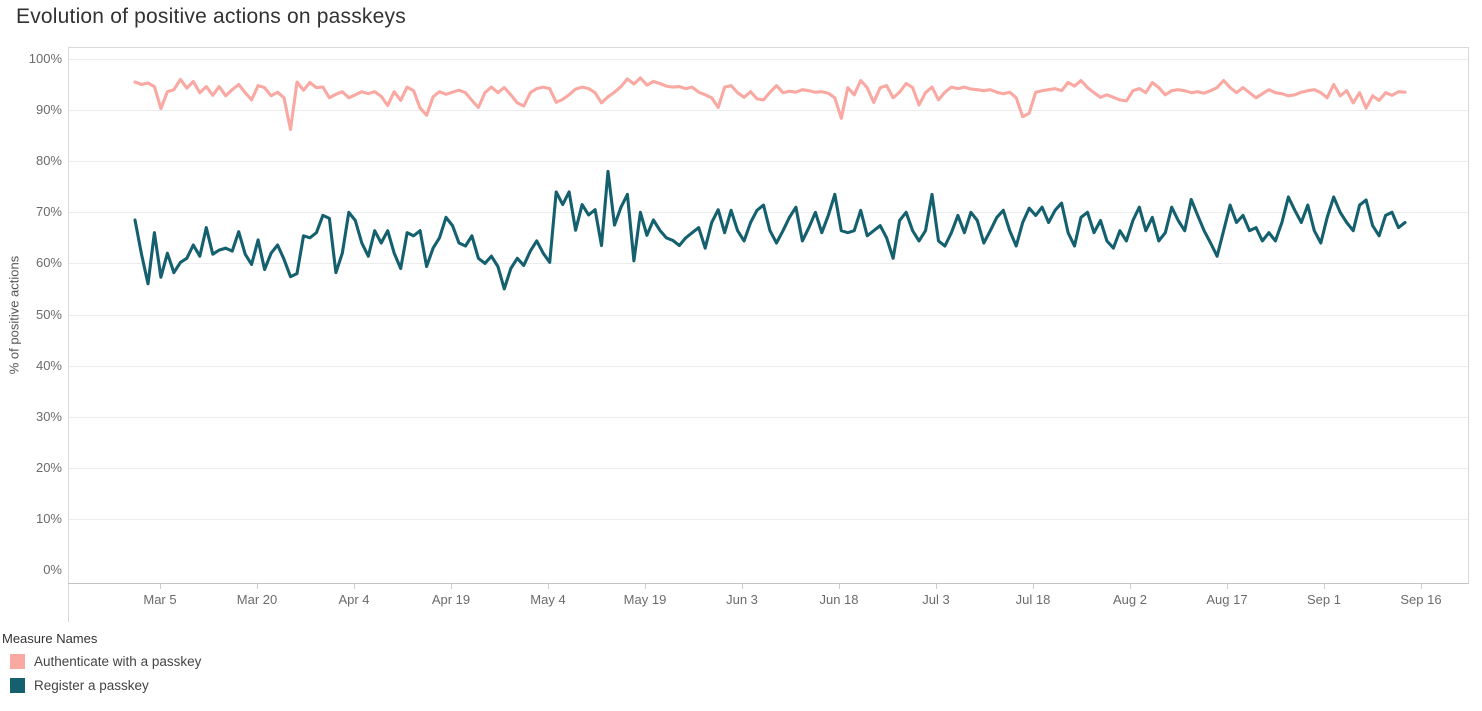  What do you see at coordinates (257, 599) in the screenshot?
I see `x-tick-label: Mar 20` at bounding box center [257, 599].